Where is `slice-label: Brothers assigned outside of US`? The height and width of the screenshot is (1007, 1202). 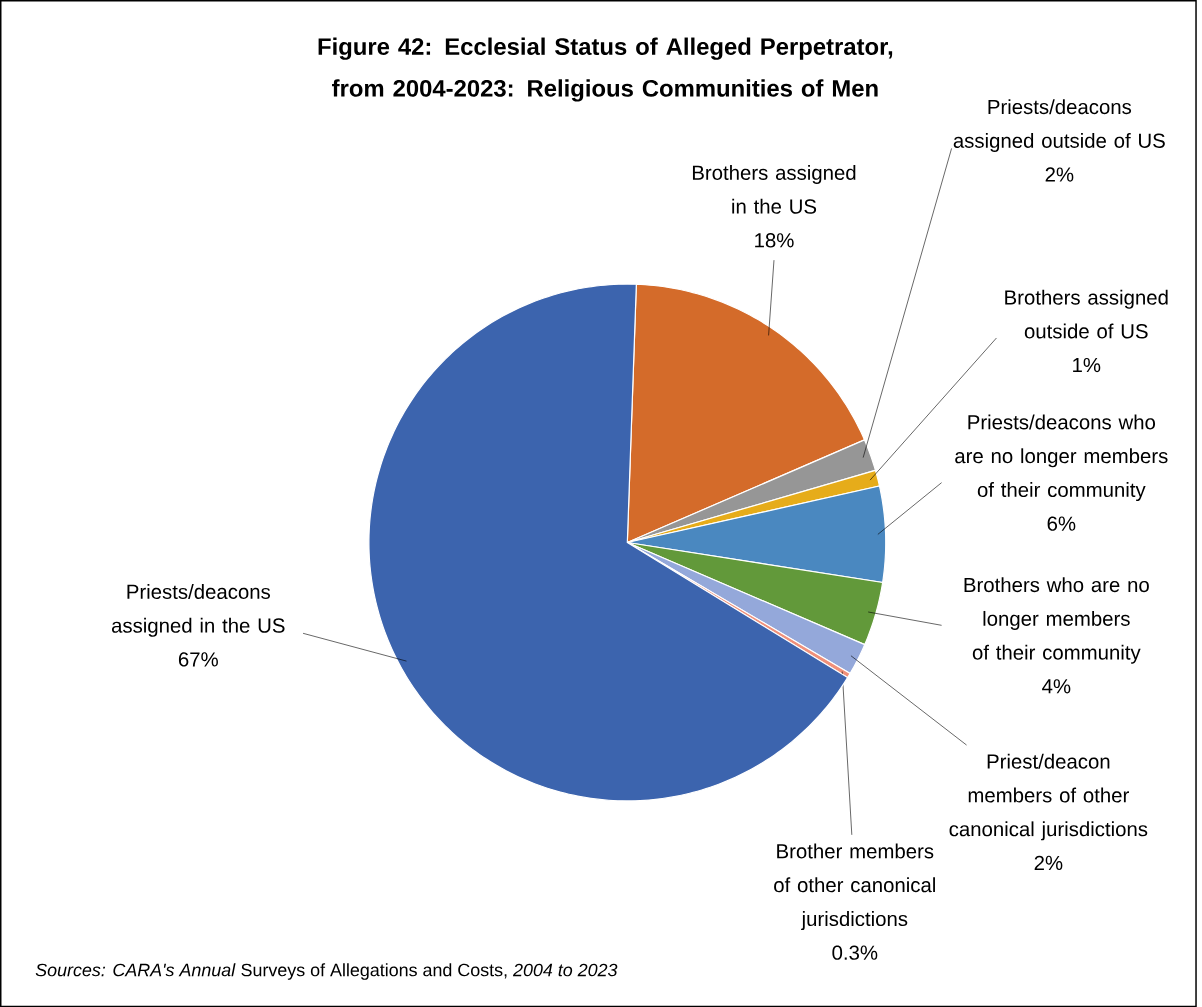
slice-label: Brothers assigned outside of US is located at coordinates (1086, 314).